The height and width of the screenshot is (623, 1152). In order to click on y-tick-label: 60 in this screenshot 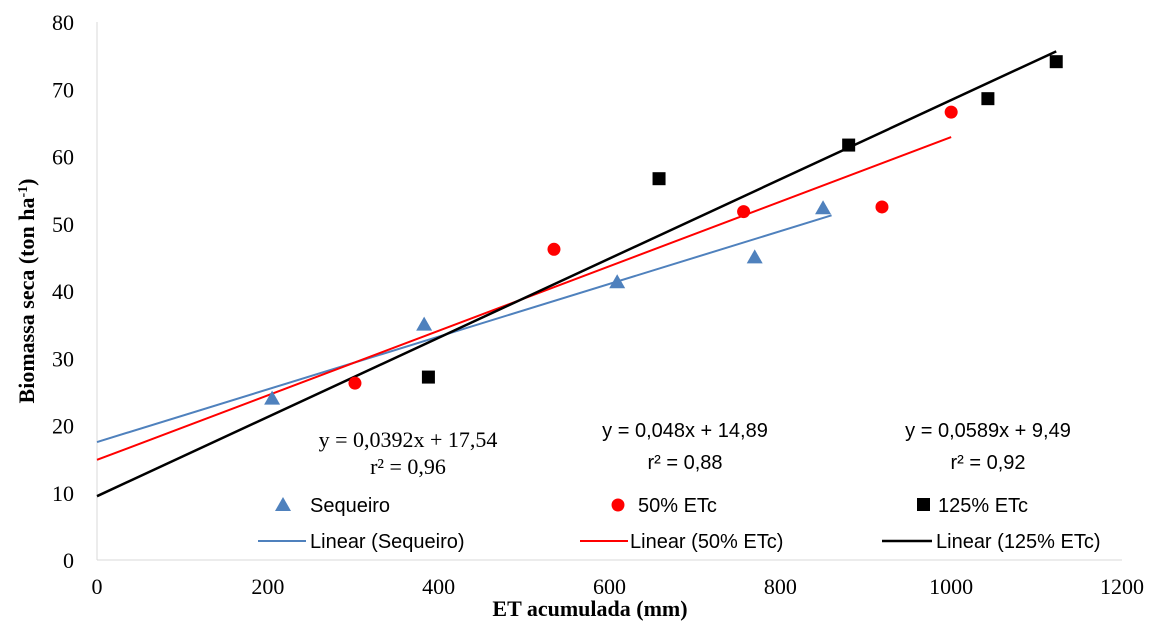, I will do `click(63, 157)`.